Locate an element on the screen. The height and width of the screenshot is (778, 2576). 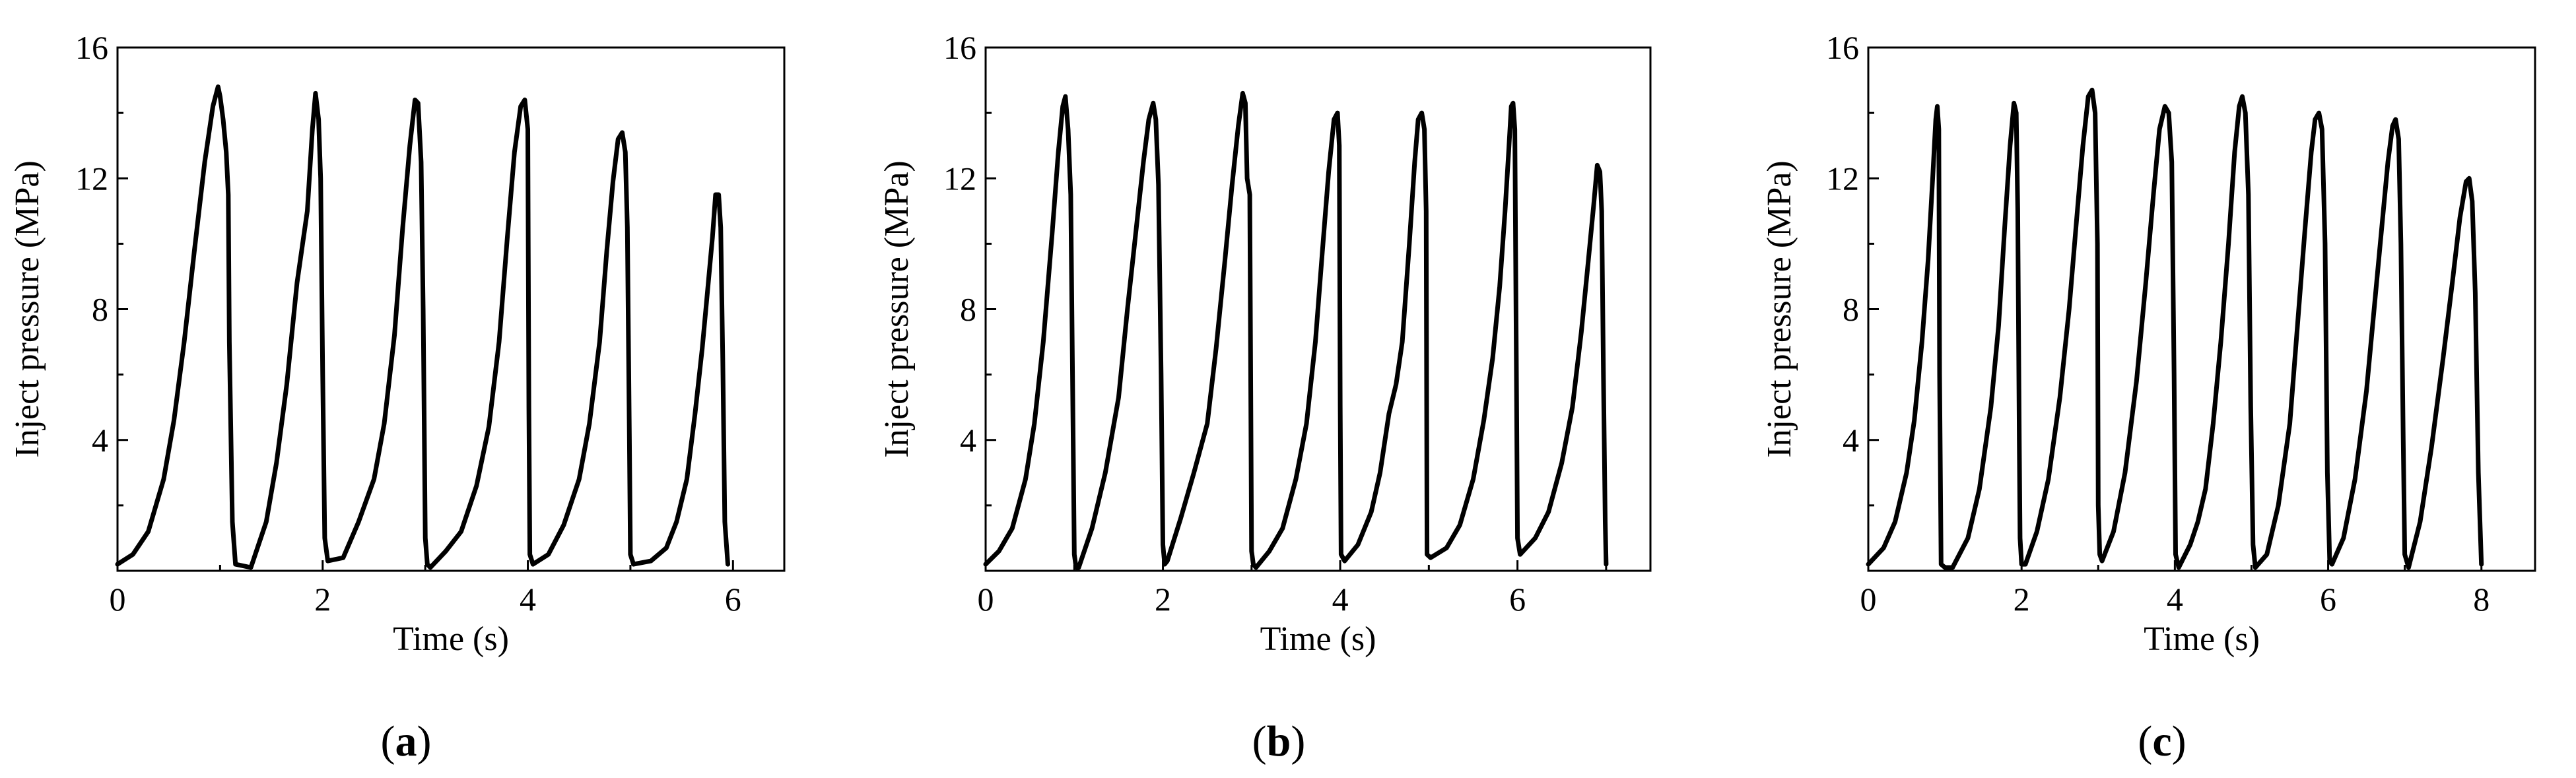
panel-label: (c) is located at coordinates (2162, 741).